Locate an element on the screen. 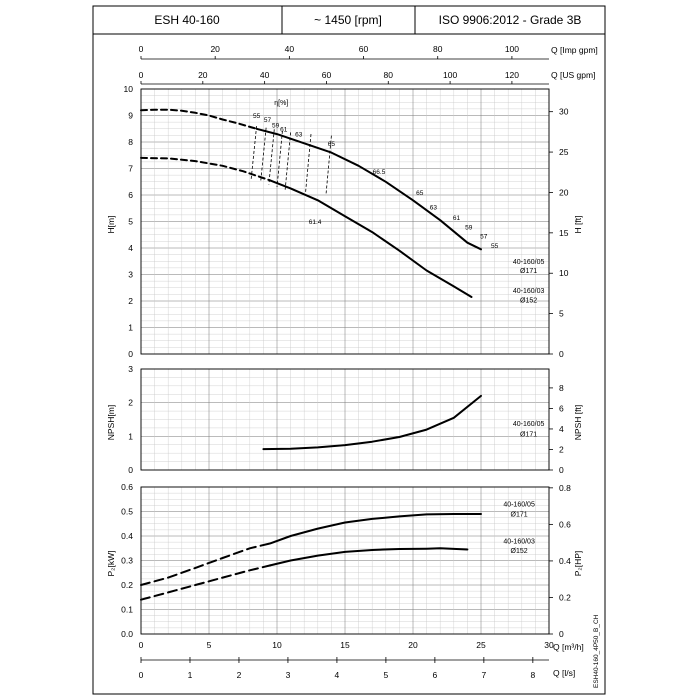  m3h-tick-label: 0 is located at coordinates (141, 645).